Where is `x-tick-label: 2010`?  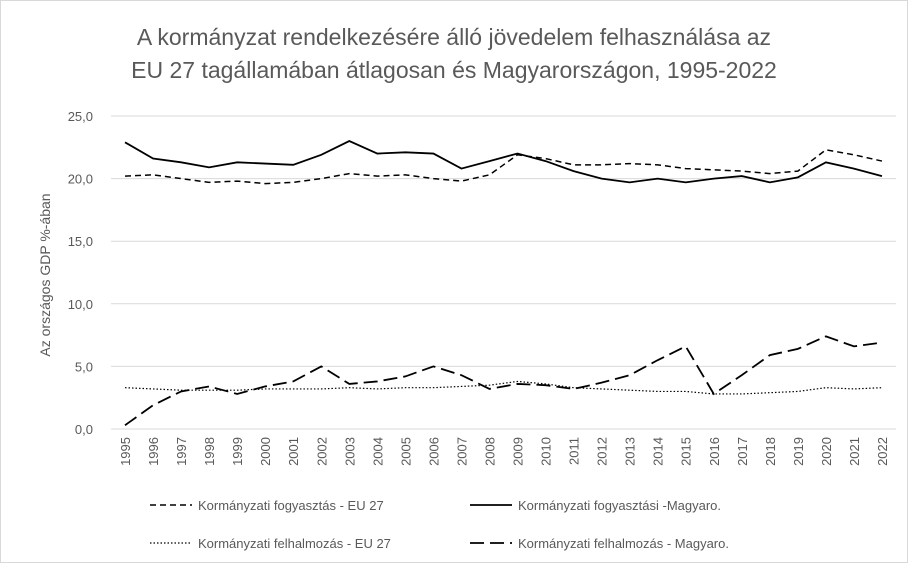 x-tick-label: 2010 is located at coordinates (546, 451).